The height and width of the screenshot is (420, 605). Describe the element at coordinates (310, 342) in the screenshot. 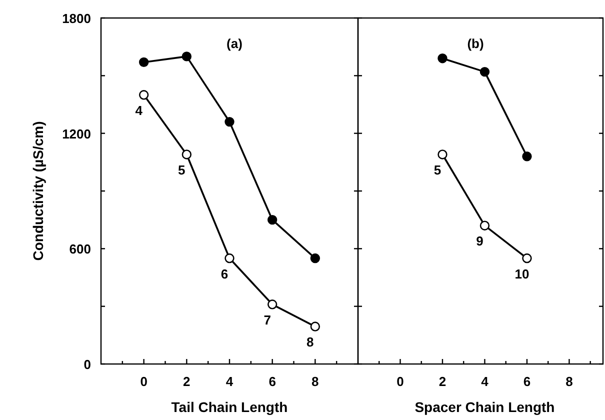

I see `annotation: 8` at that location.